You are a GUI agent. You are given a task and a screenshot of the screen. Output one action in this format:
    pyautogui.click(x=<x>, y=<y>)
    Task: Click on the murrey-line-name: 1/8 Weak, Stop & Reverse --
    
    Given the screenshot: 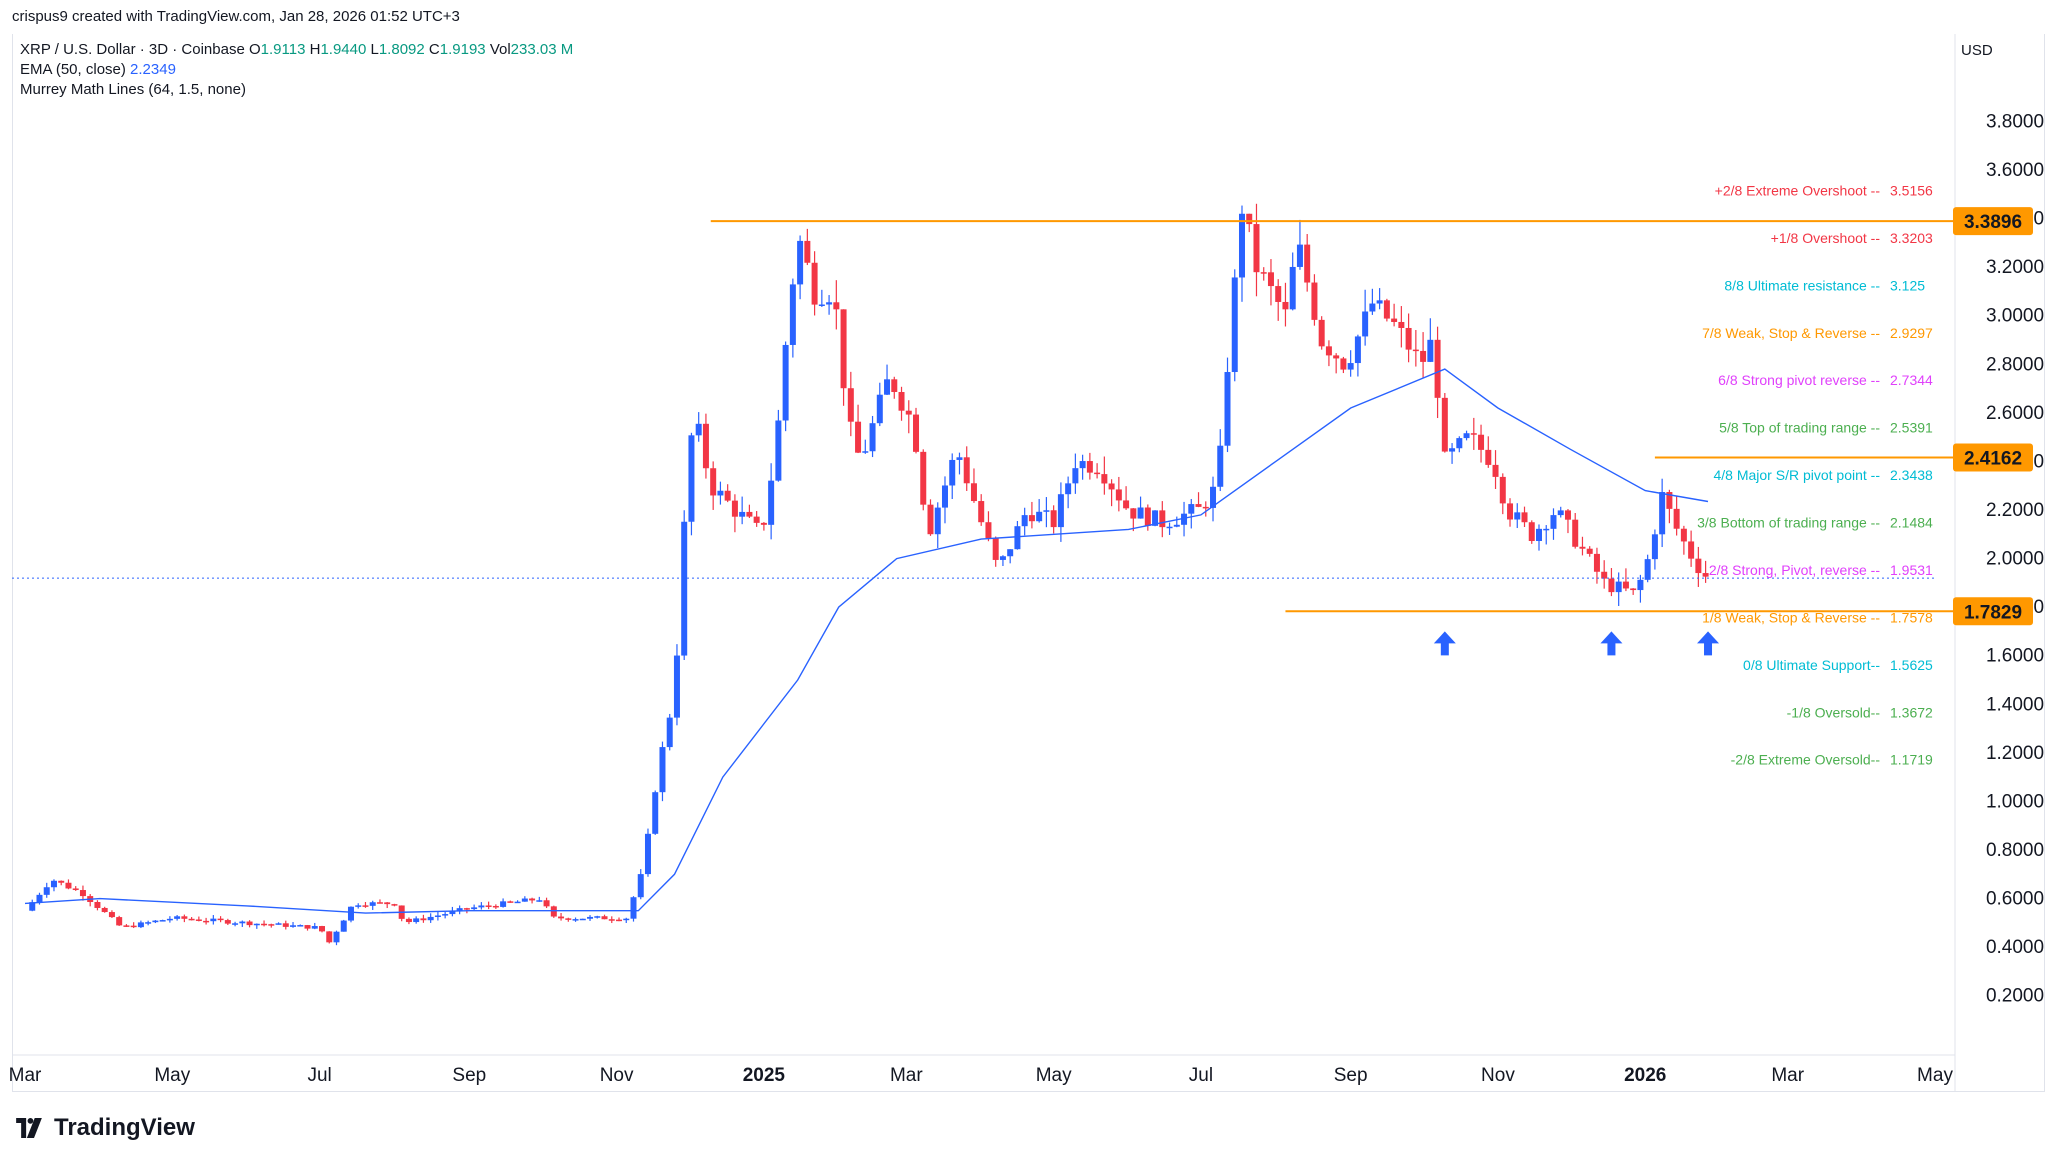 What is the action you would take?
    pyautogui.click(x=1791, y=617)
    